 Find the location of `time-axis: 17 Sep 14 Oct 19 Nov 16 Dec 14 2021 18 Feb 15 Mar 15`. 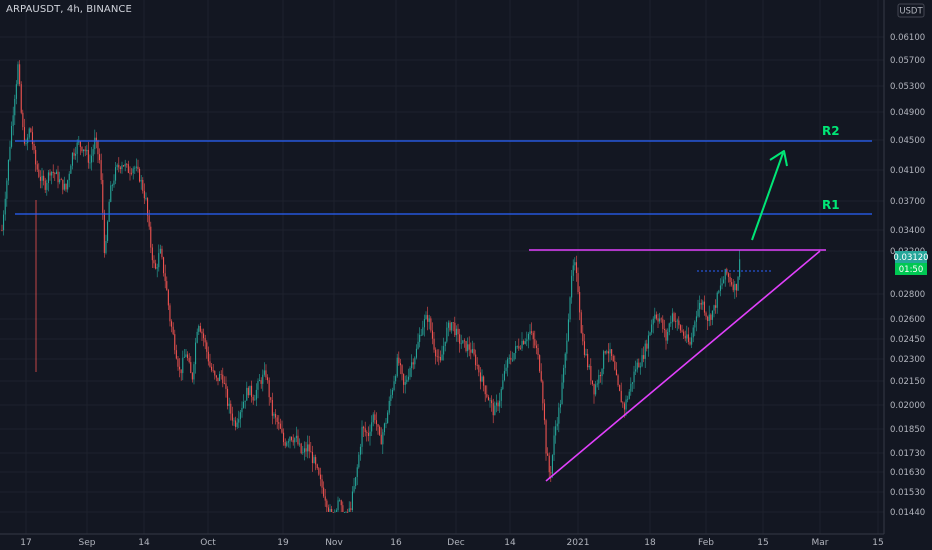

time-axis: 17 Sep 14 Oct 19 Nov 16 Dec 14 2021 18 Feb 15 Mar 15 is located at coordinates (442, 540).